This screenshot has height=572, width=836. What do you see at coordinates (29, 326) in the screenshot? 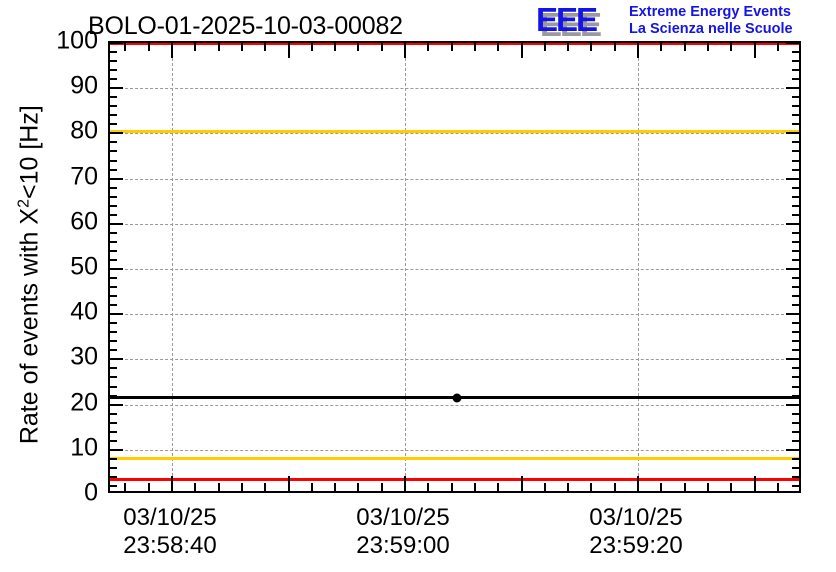
I see `y-axis-title-prefix: Rate of events with X` at bounding box center [29, 326].